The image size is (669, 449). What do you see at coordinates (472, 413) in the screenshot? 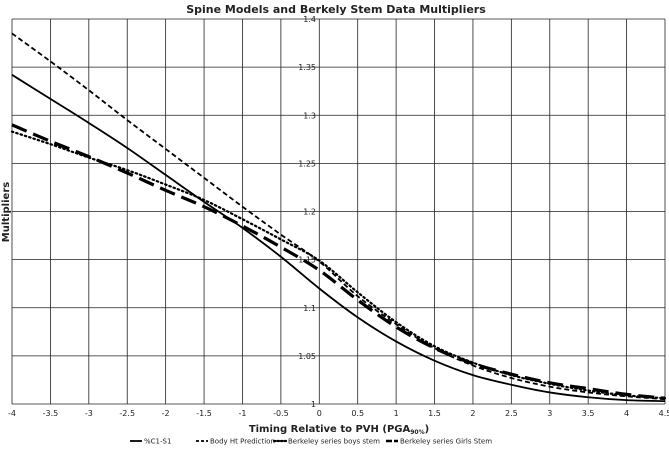
I see `x-tick-label: 2` at bounding box center [472, 413].